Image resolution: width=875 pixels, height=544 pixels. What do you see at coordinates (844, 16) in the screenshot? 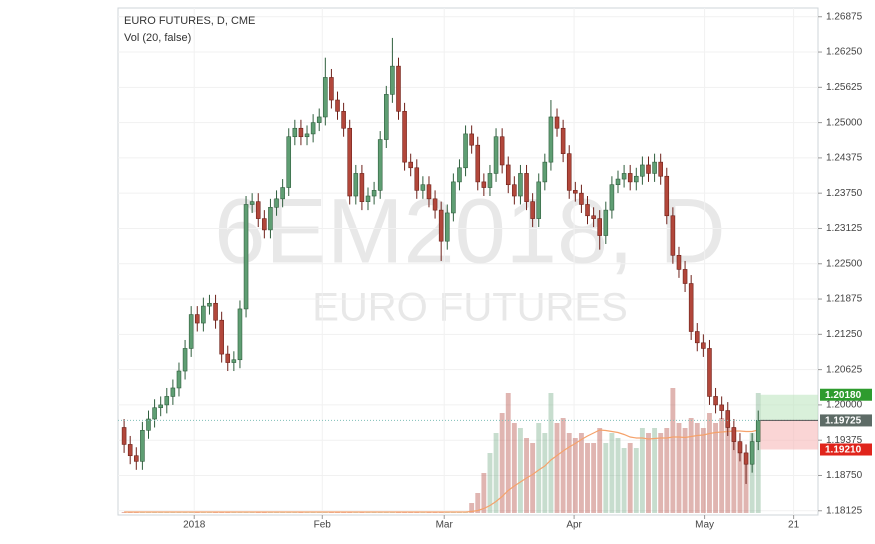
I see `y-tick-label: 1.26875` at bounding box center [844, 16].